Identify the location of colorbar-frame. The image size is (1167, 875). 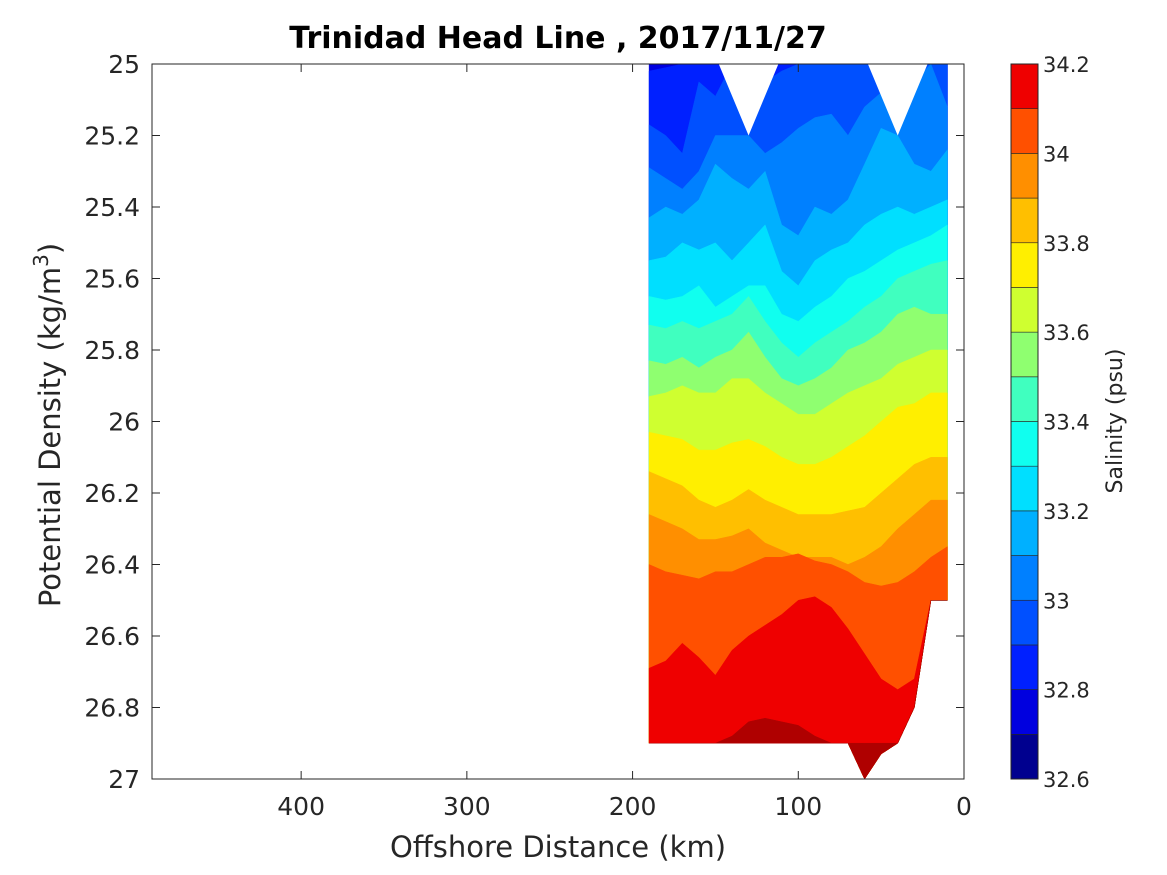
(1024, 421).